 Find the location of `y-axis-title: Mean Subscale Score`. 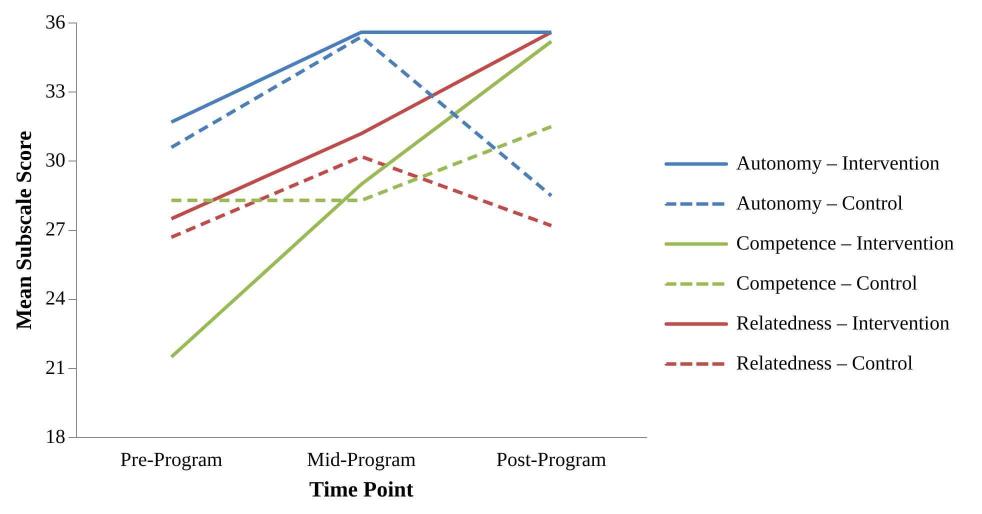

y-axis-title: Mean Subscale Score is located at coordinates (23, 230).